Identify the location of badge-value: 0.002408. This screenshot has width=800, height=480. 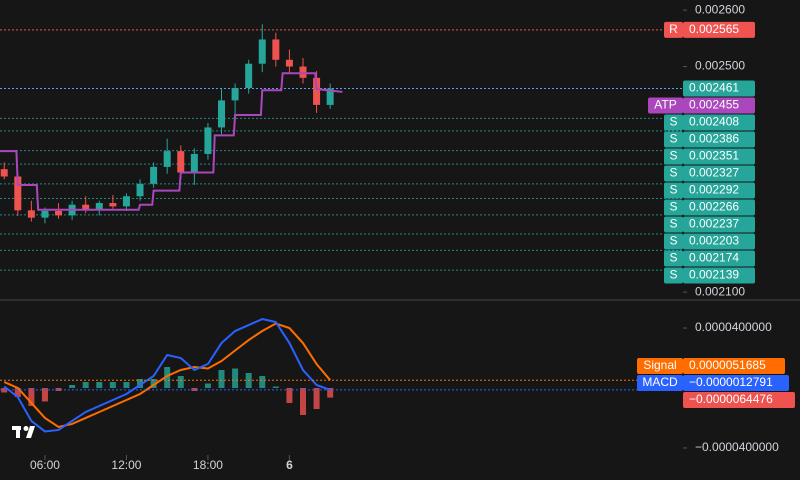
(714, 122).